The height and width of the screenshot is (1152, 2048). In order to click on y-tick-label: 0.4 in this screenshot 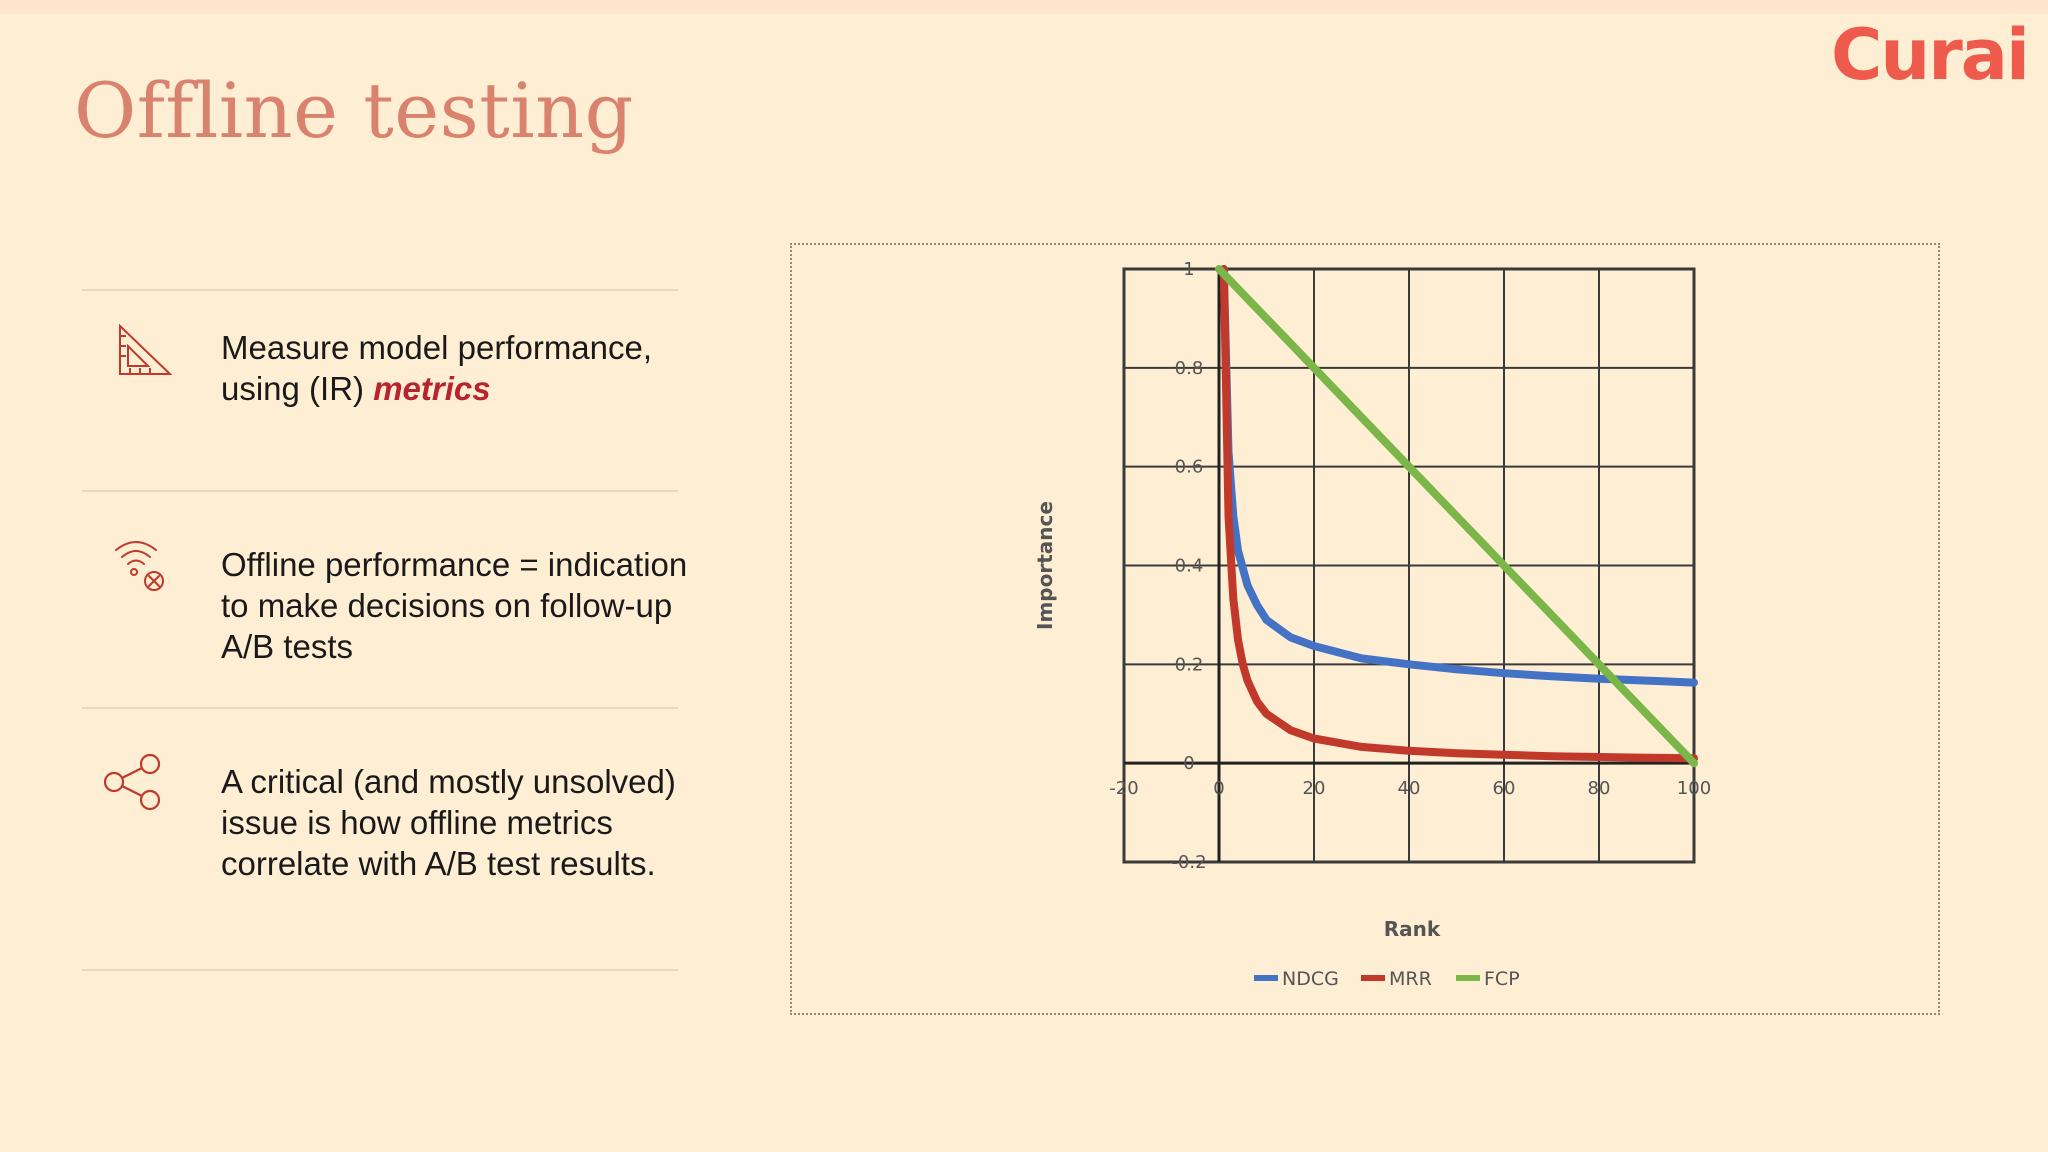, I will do `click(1189, 566)`.